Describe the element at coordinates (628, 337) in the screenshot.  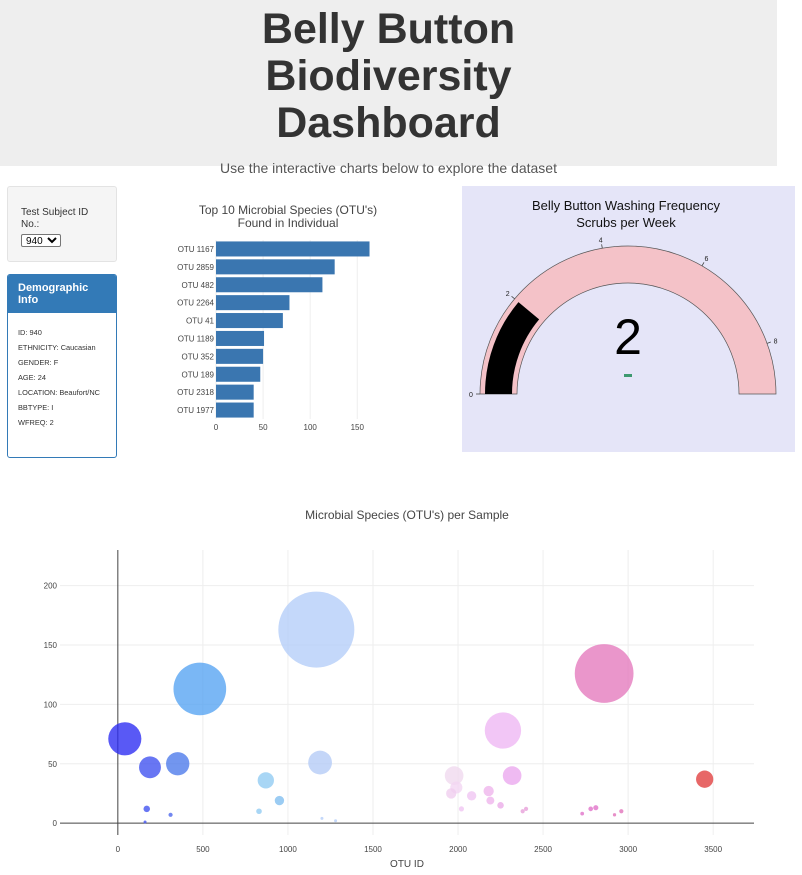
I see `gauge-value-number: 2` at that location.